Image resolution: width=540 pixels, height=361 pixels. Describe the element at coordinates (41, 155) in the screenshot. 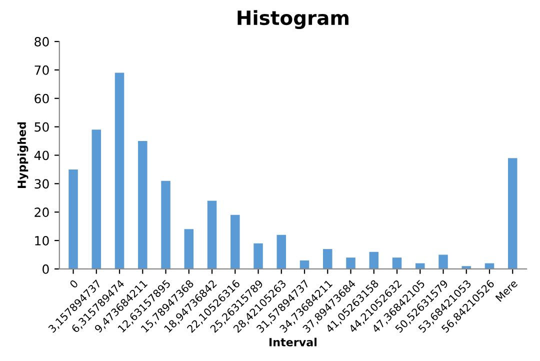

I see `y-tick-label: 40` at that location.